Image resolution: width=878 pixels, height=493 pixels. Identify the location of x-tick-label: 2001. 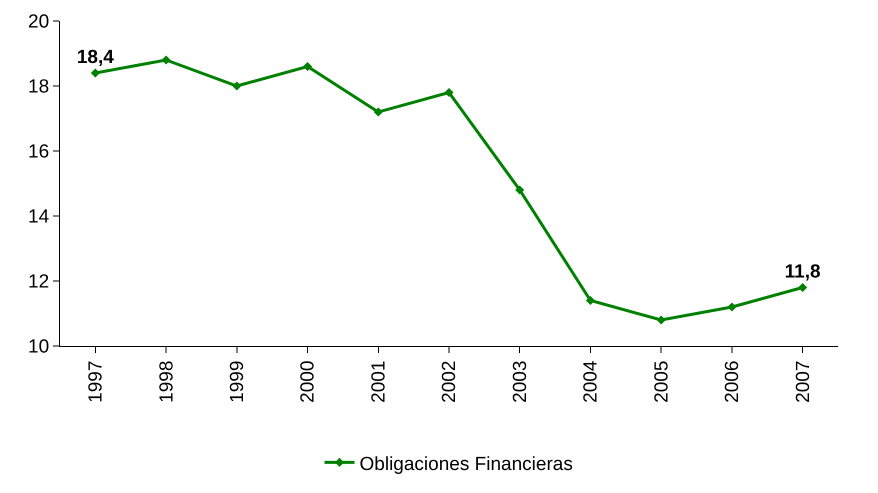
(379, 381).